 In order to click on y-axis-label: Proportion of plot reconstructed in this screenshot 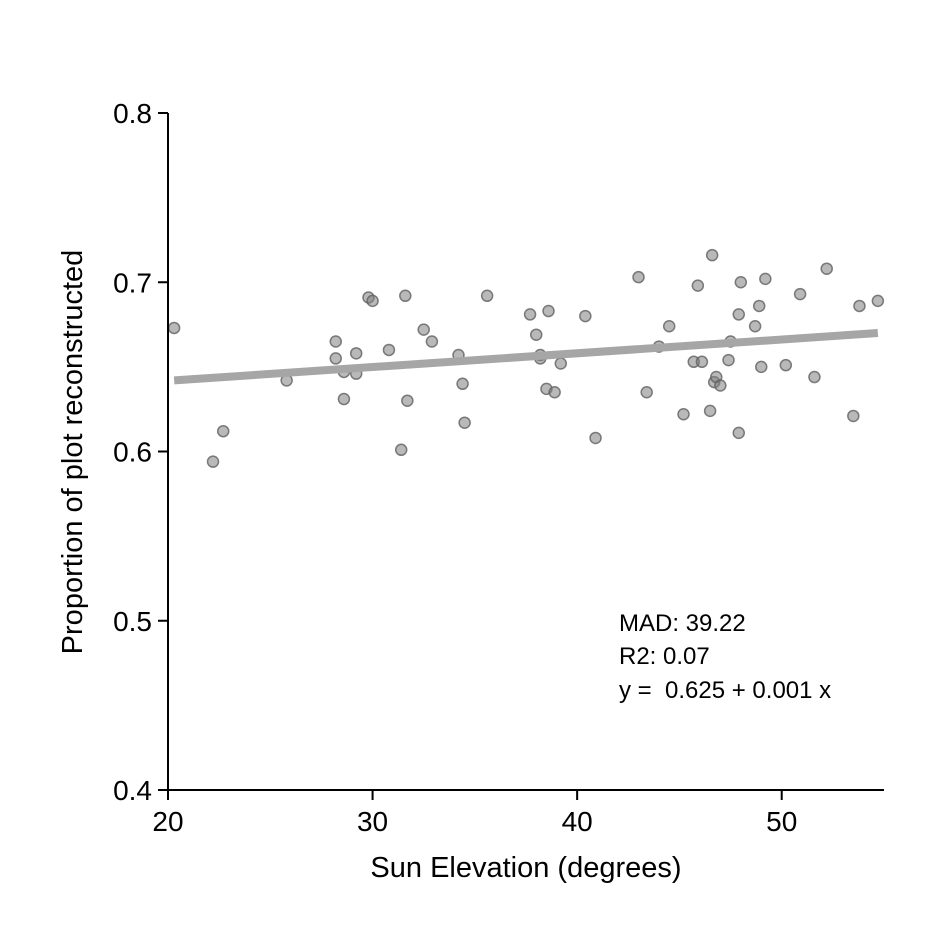, I will do `click(73, 452)`.